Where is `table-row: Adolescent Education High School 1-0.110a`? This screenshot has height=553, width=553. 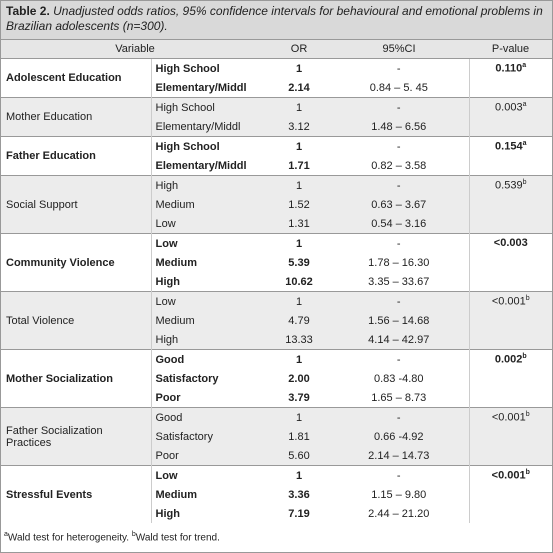 table-row: Adolescent Education High School 1-0.110a is located at coordinates (277, 78).